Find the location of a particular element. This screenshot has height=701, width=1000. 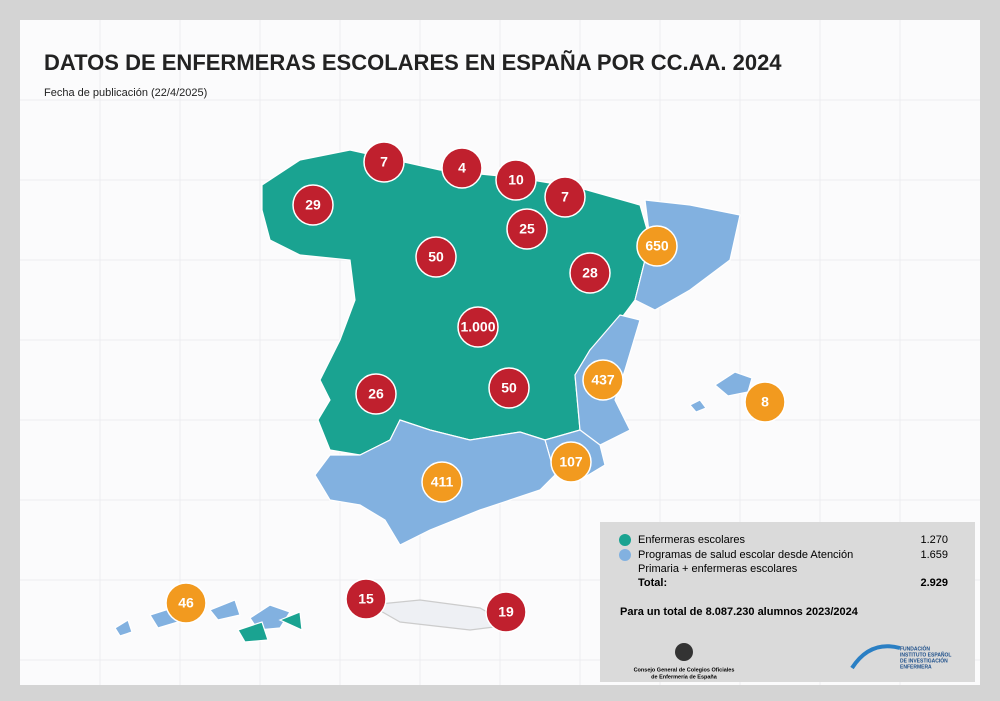

bubble-label: 10 is located at coordinates (516, 180).